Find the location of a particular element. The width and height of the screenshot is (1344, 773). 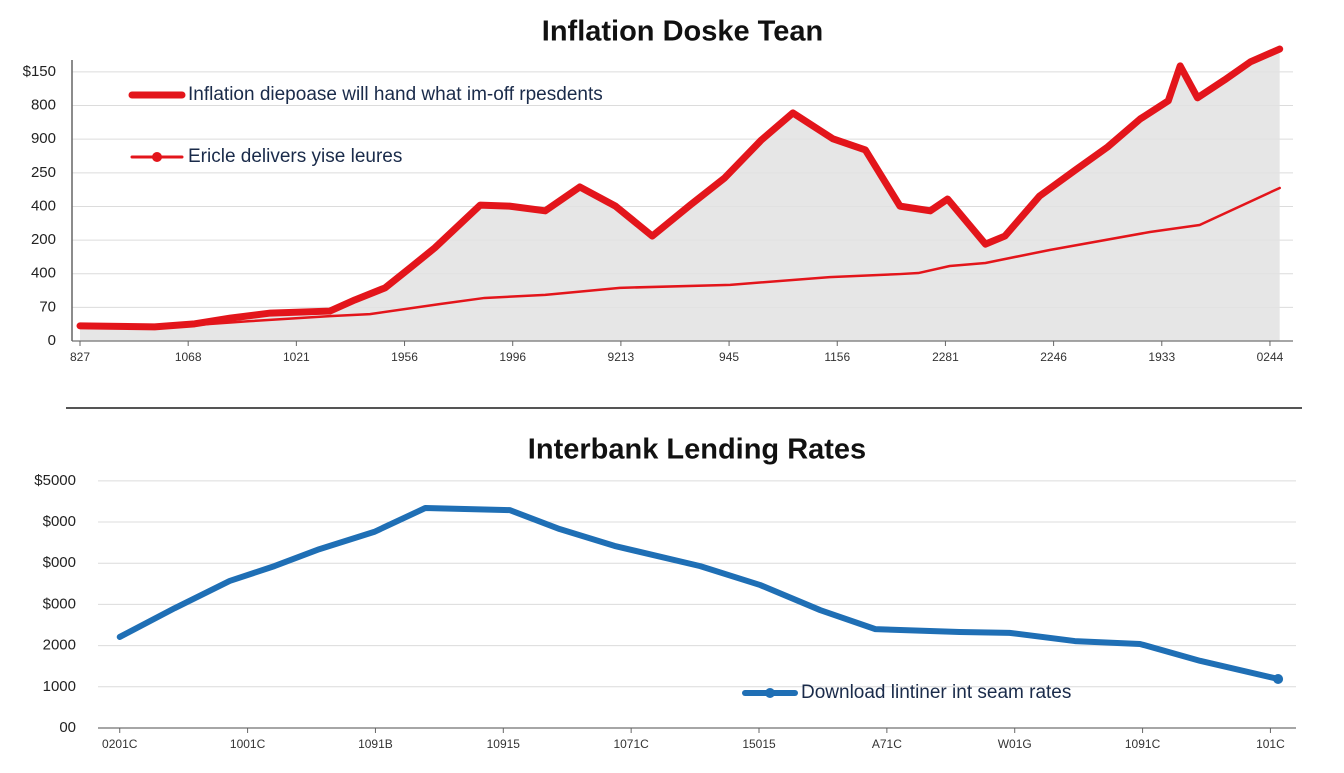

x-tick-label: W01G is located at coordinates (1015, 744).